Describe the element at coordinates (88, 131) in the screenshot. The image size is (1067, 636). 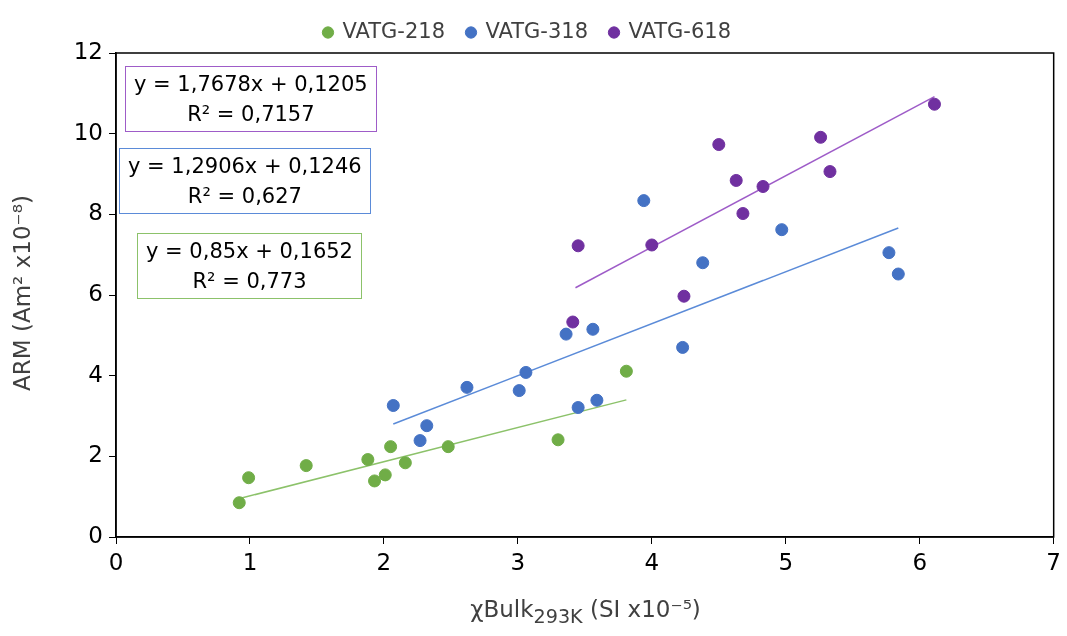
I see `y-tick-label: 10` at that location.